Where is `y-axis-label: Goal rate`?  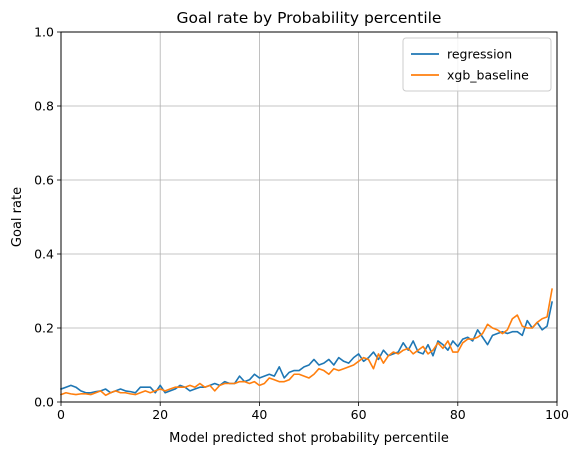 y-axis-label: Goal rate is located at coordinates (17, 217).